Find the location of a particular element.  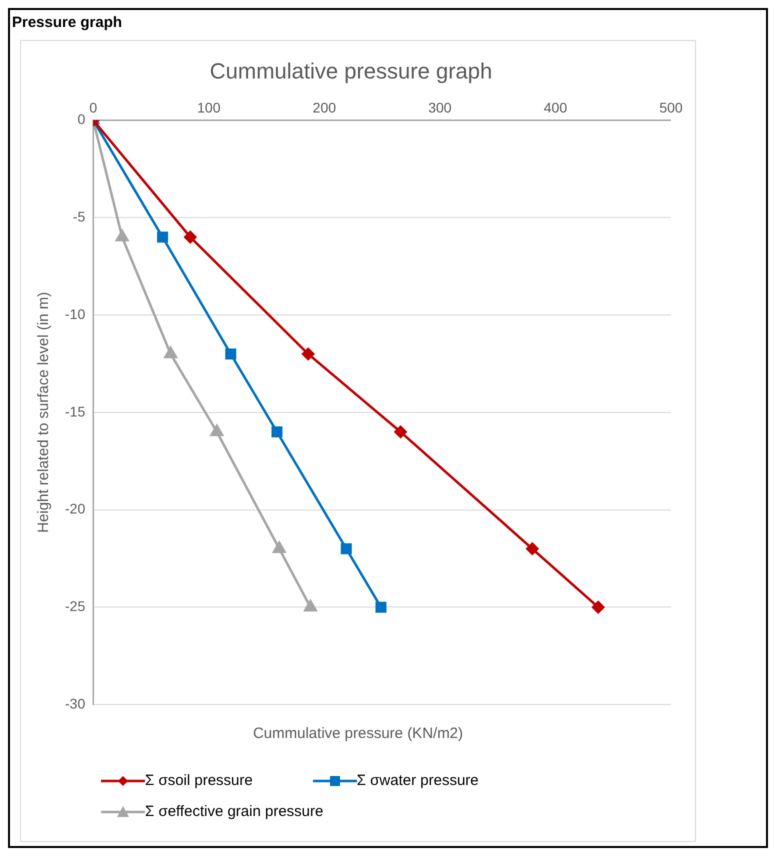

y-tick-label: -5 is located at coordinates (79, 216).